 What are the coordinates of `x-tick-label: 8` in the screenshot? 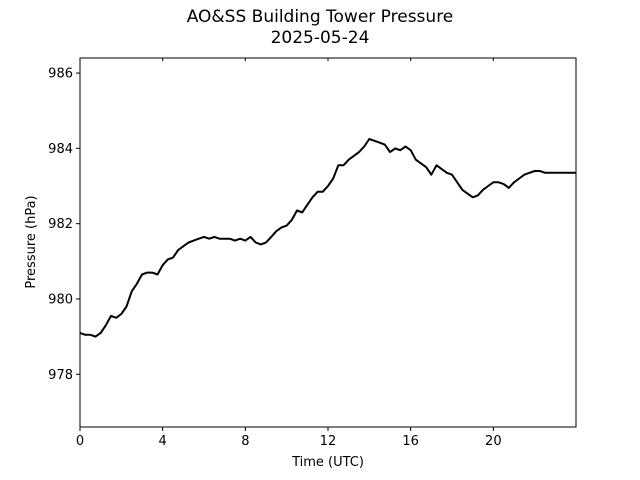 It's located at (245, 441).